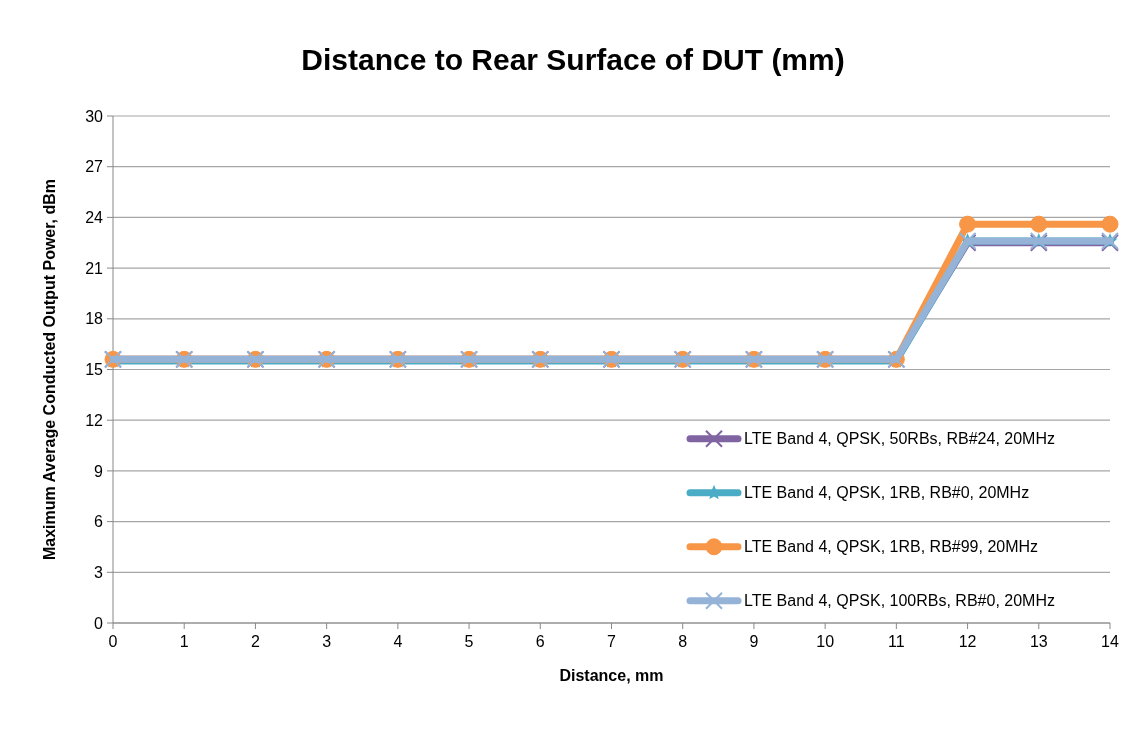 The width and height of the screenshot is (1146, 732). I want to click on x-tick-label: 2, so click(255, 641).